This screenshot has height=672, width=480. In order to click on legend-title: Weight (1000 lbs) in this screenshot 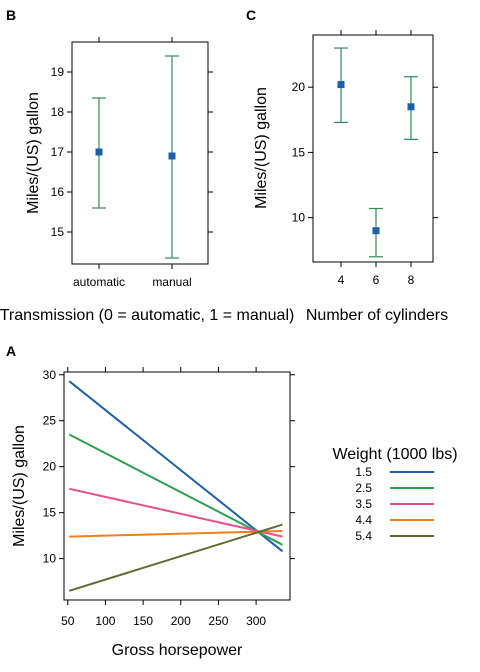, I will do `click(394, 454)`.